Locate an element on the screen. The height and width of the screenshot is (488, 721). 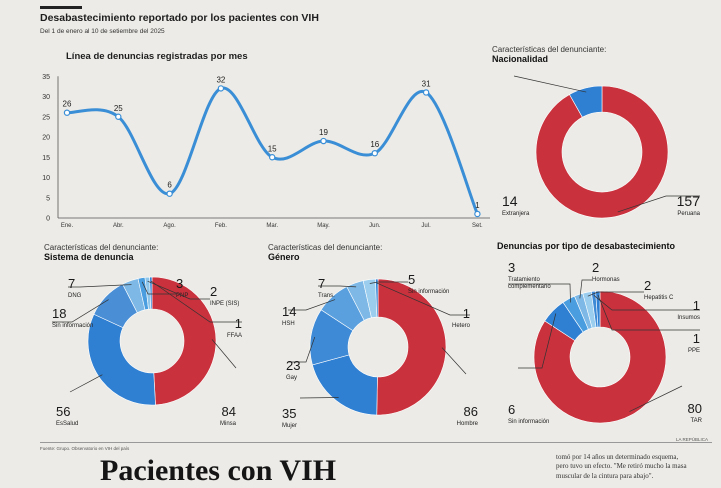
slice-label: Mujer is located at coordinates (289, 426).